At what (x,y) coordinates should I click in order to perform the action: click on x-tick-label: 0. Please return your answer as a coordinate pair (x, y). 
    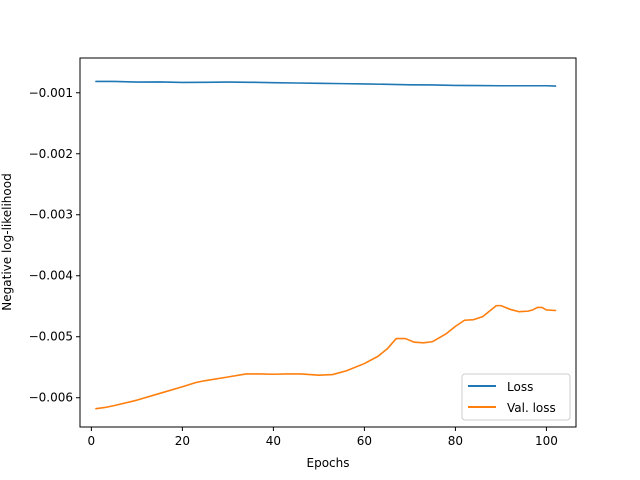
    Looking at the image, I should click on (92, 441).